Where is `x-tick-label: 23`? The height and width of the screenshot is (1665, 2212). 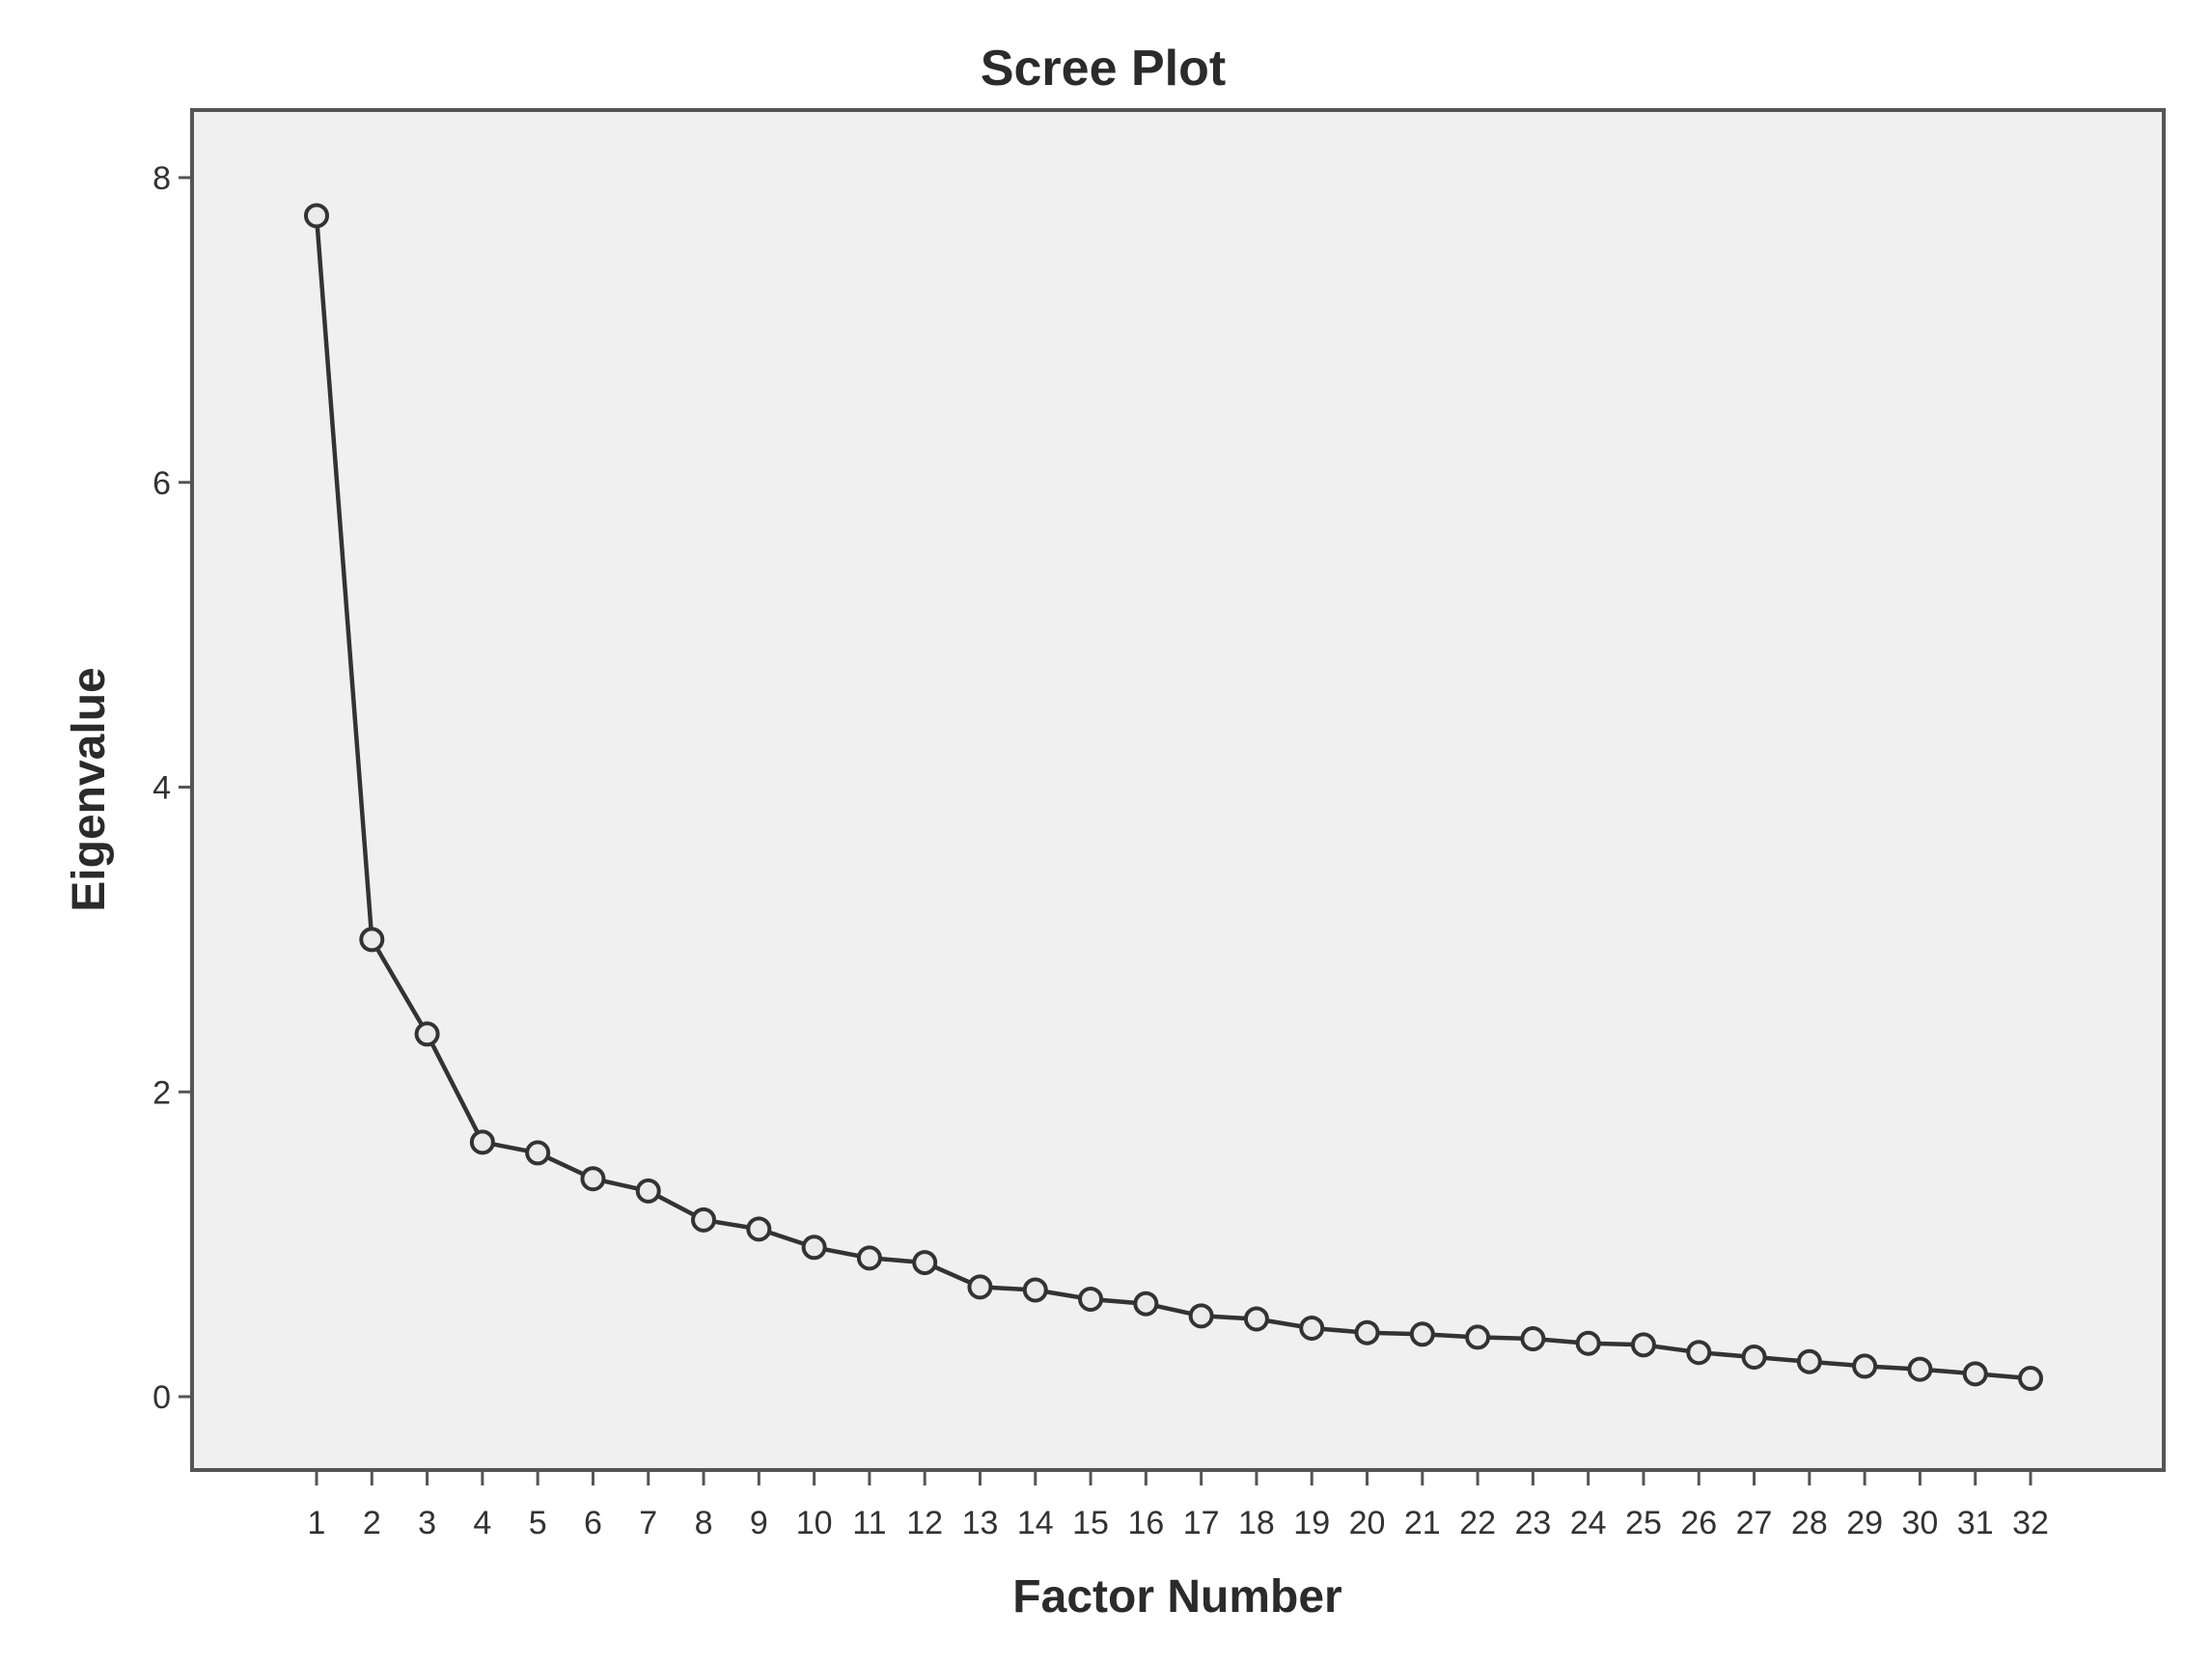
x-tick-label: 23 is located at coordinates (1532, 1523).